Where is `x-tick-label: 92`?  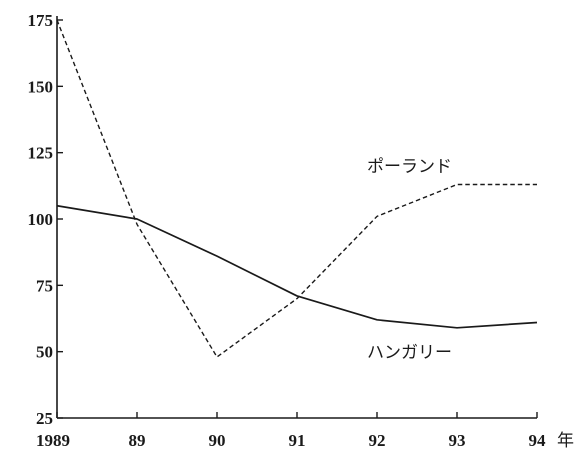 x-tick-label: 92 is located at coordinates (377, 440).